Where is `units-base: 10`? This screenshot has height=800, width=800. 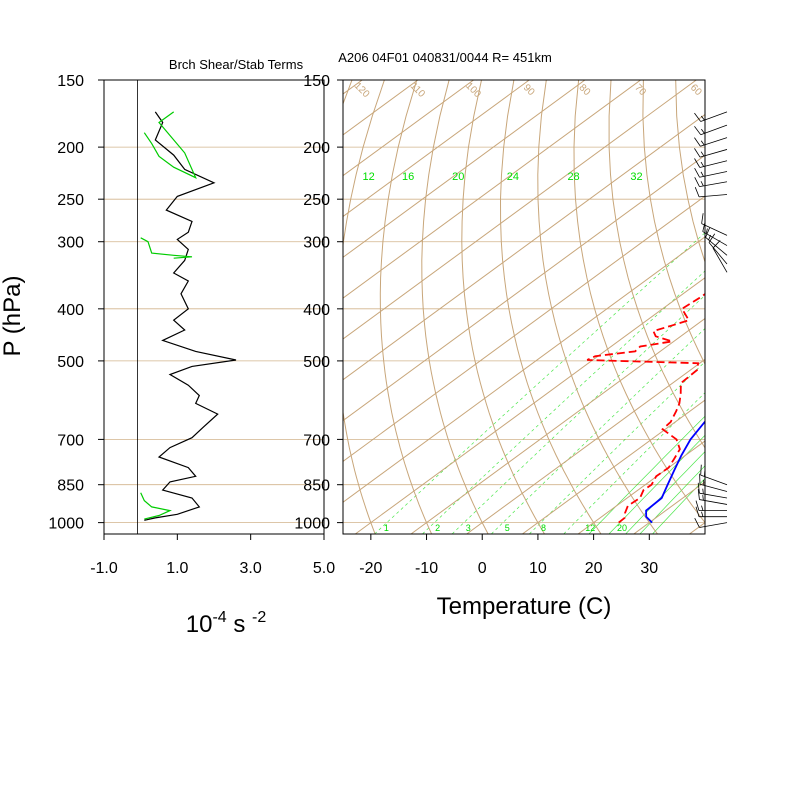 units-base: 10 is located at coordinates (199, 624).